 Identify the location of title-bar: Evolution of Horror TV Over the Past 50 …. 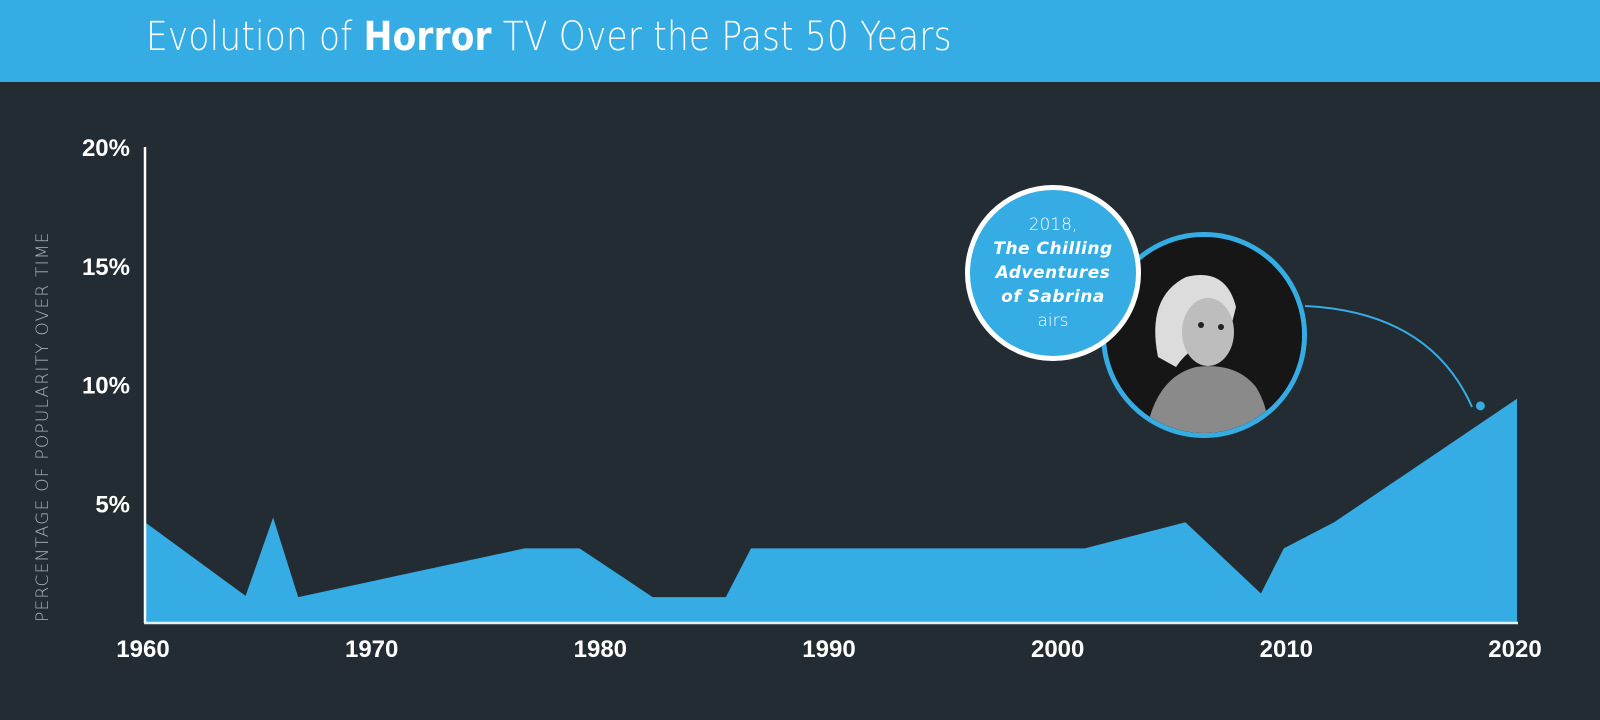
(800, 41).